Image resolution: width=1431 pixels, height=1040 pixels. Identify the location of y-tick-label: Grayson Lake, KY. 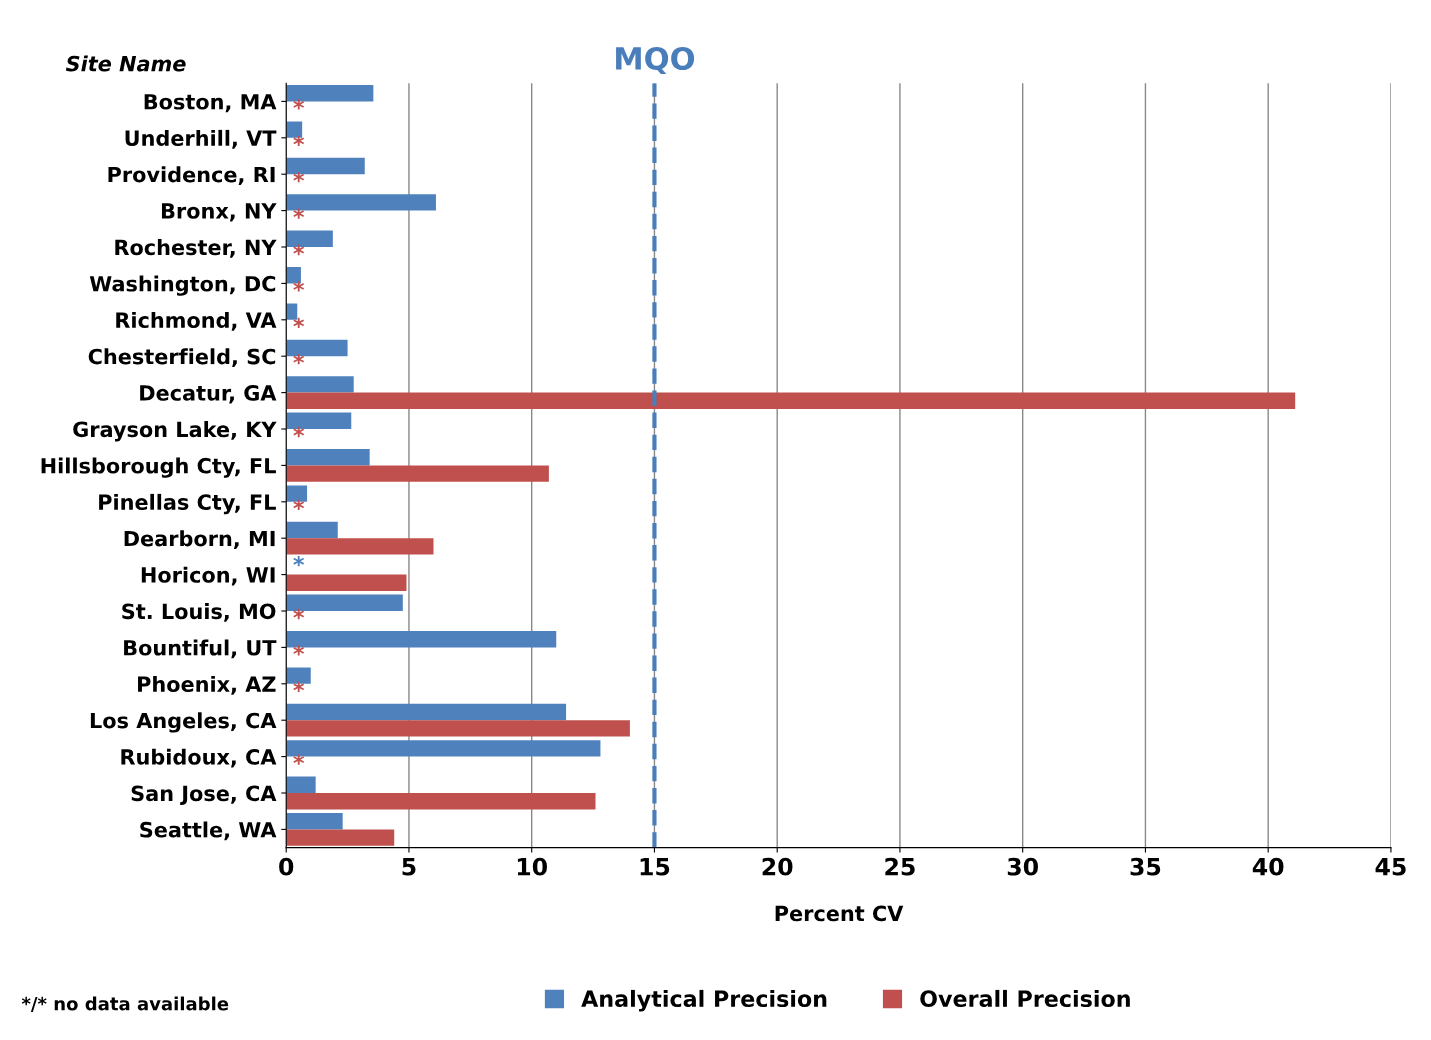
(175, 431).